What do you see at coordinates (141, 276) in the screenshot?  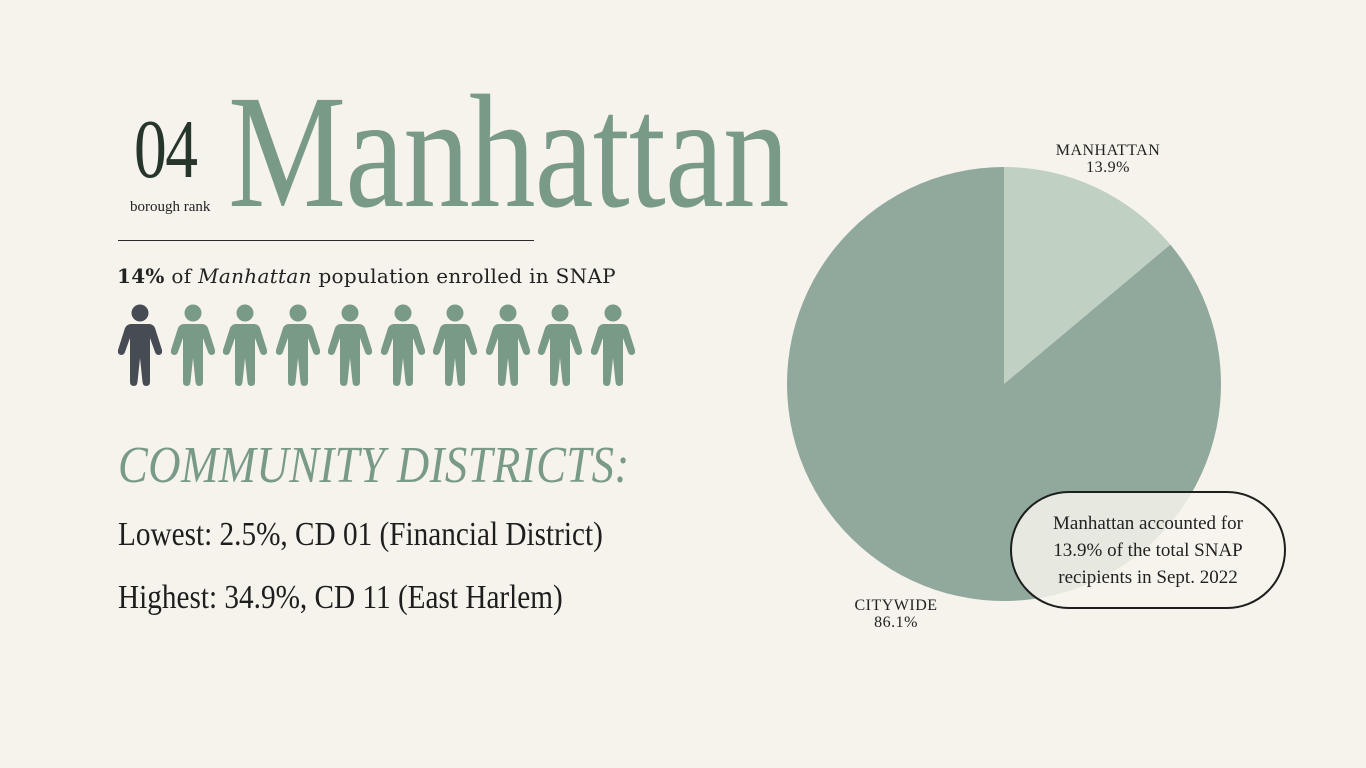 I see `enrollment-percent: 14%` at bounding box center [141, 276].